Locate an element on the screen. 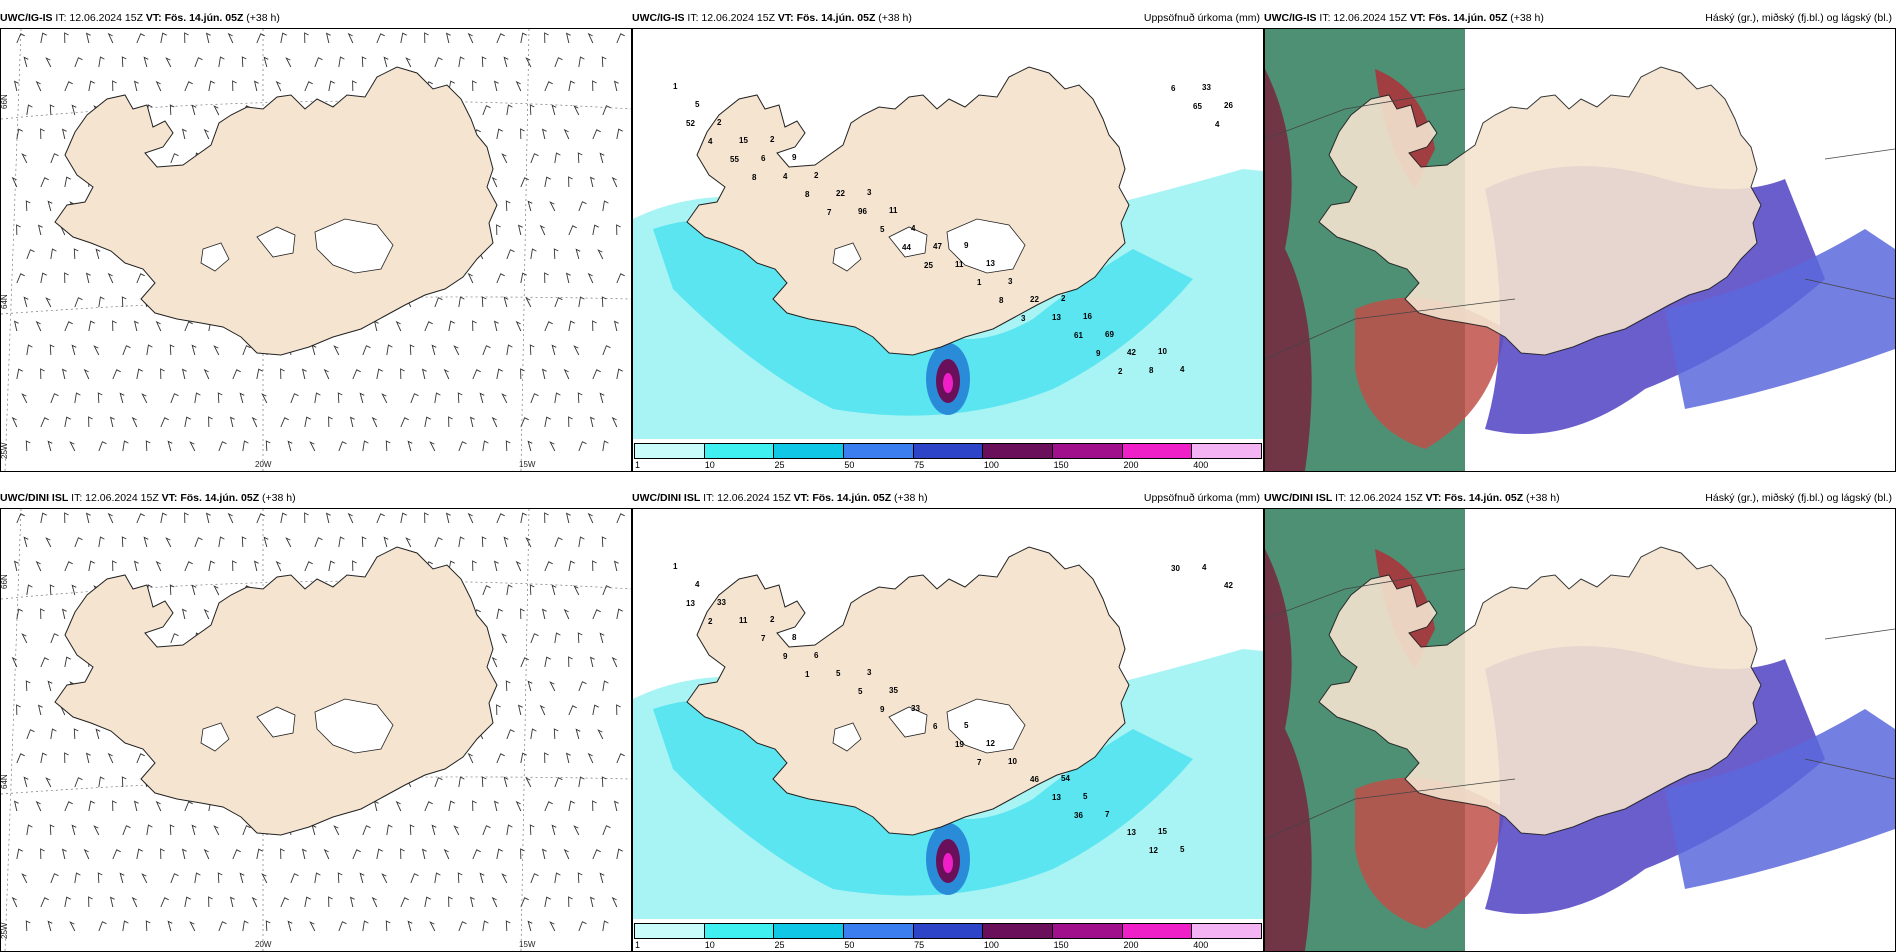 This screenshot has height=952, width=1900. coastline is located at coordinates (276, 691).